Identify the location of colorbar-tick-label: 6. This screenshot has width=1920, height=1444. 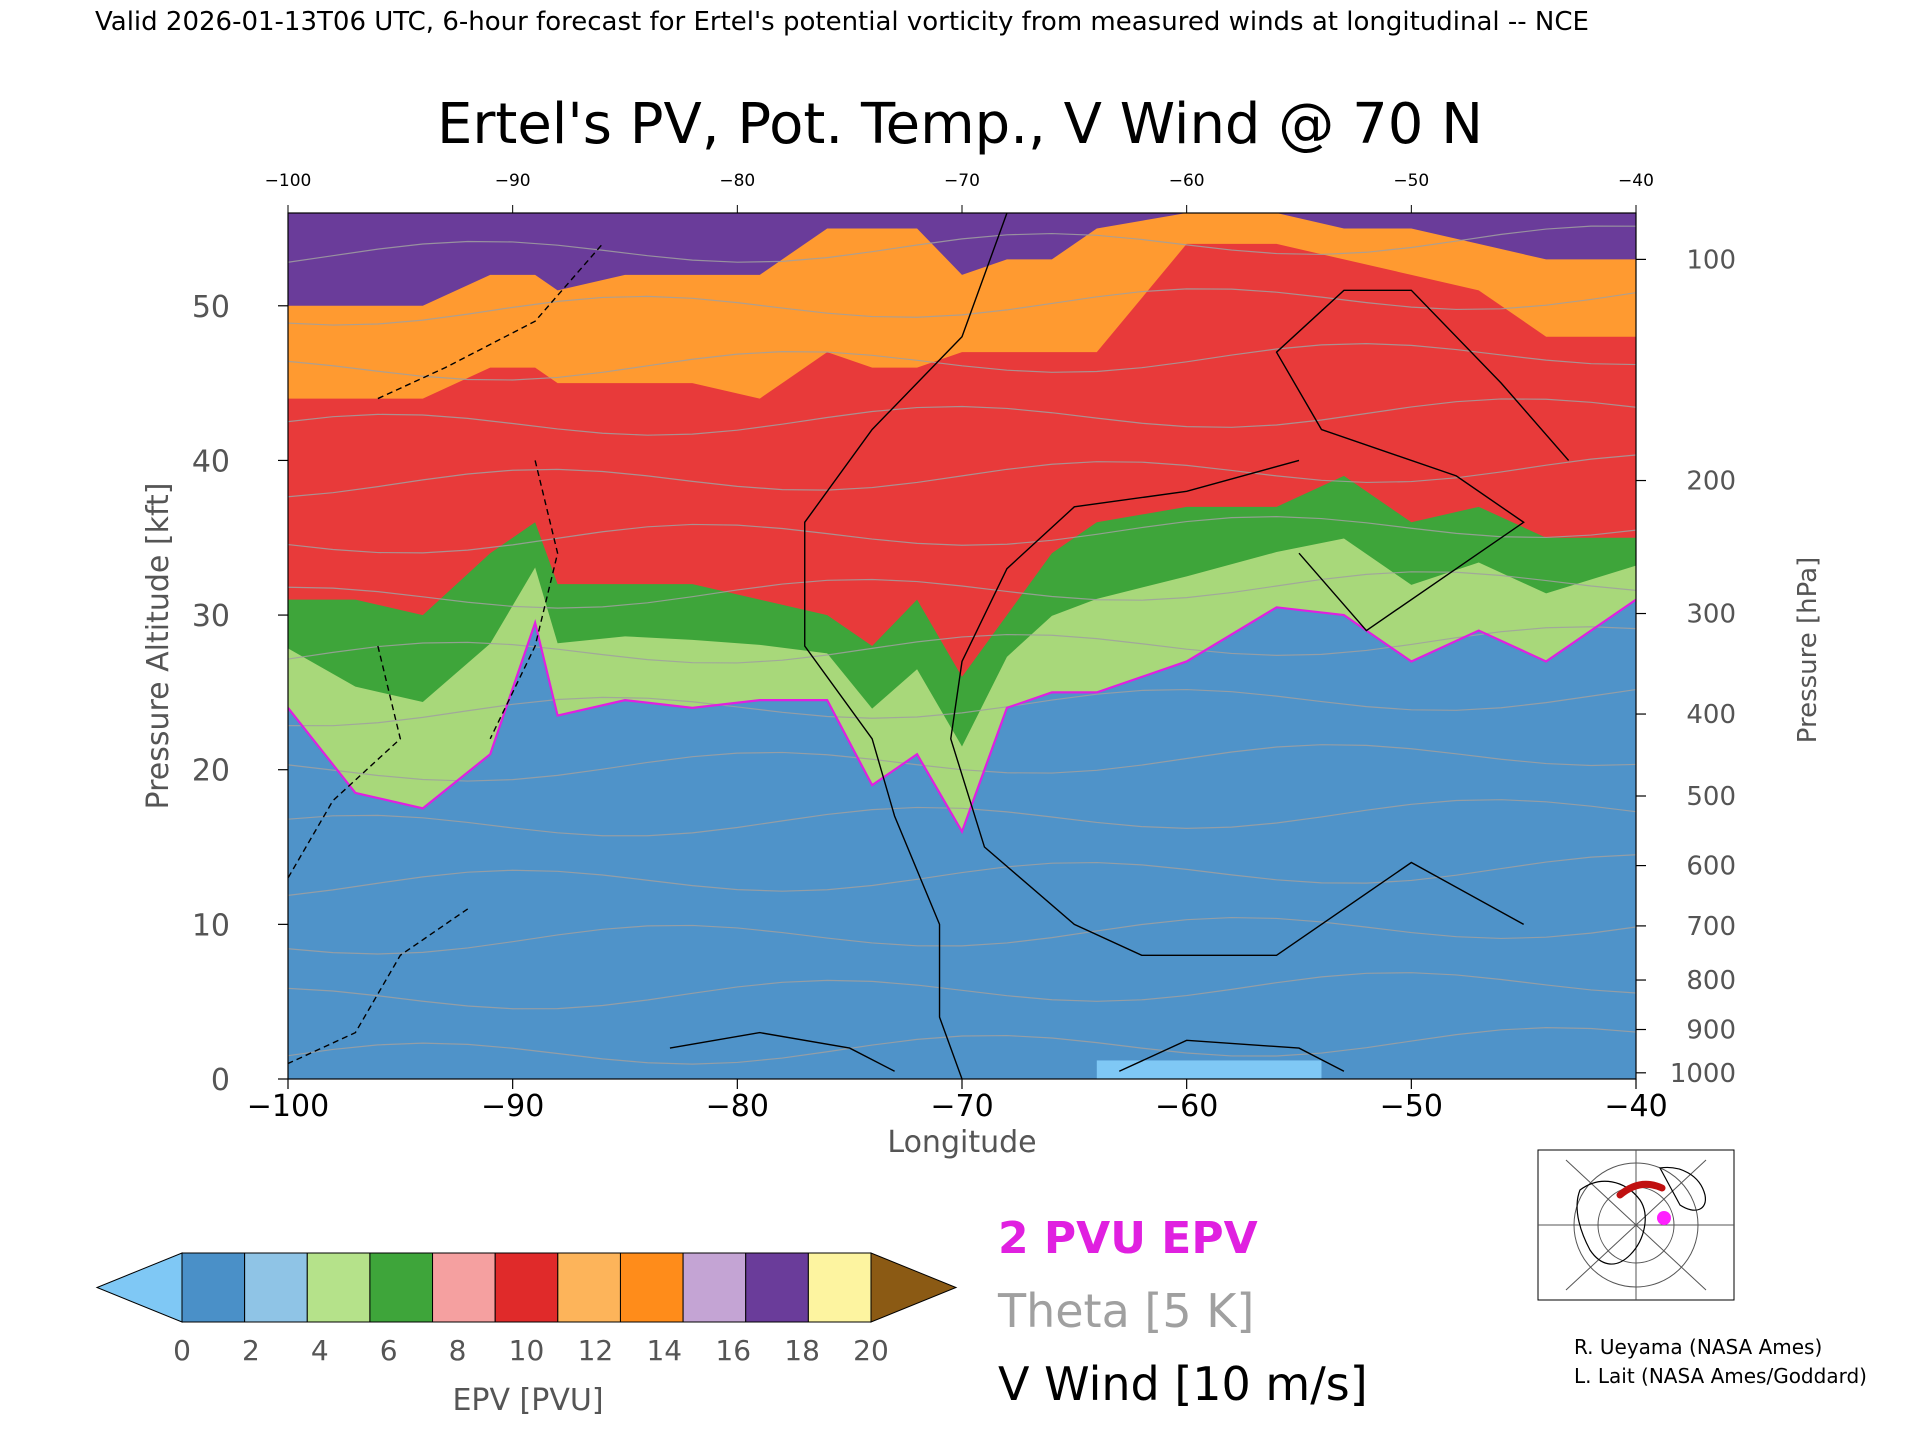
(389, 1350).